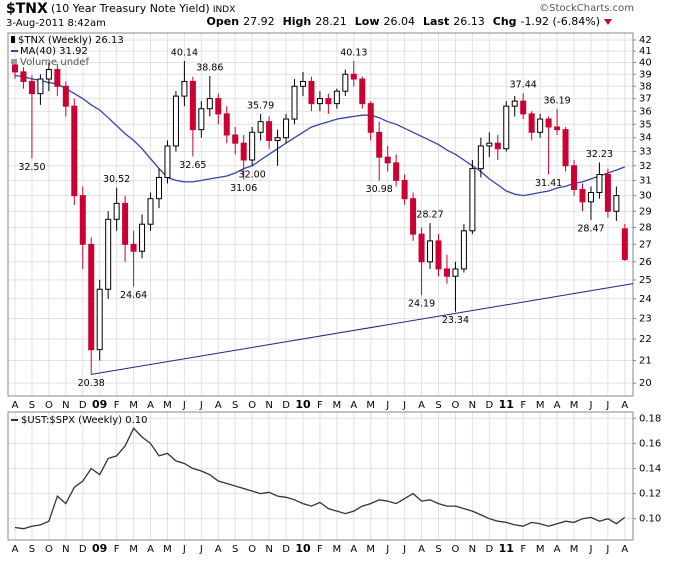  I want to click on y-tick-label: 0.16, so click(650, 443).